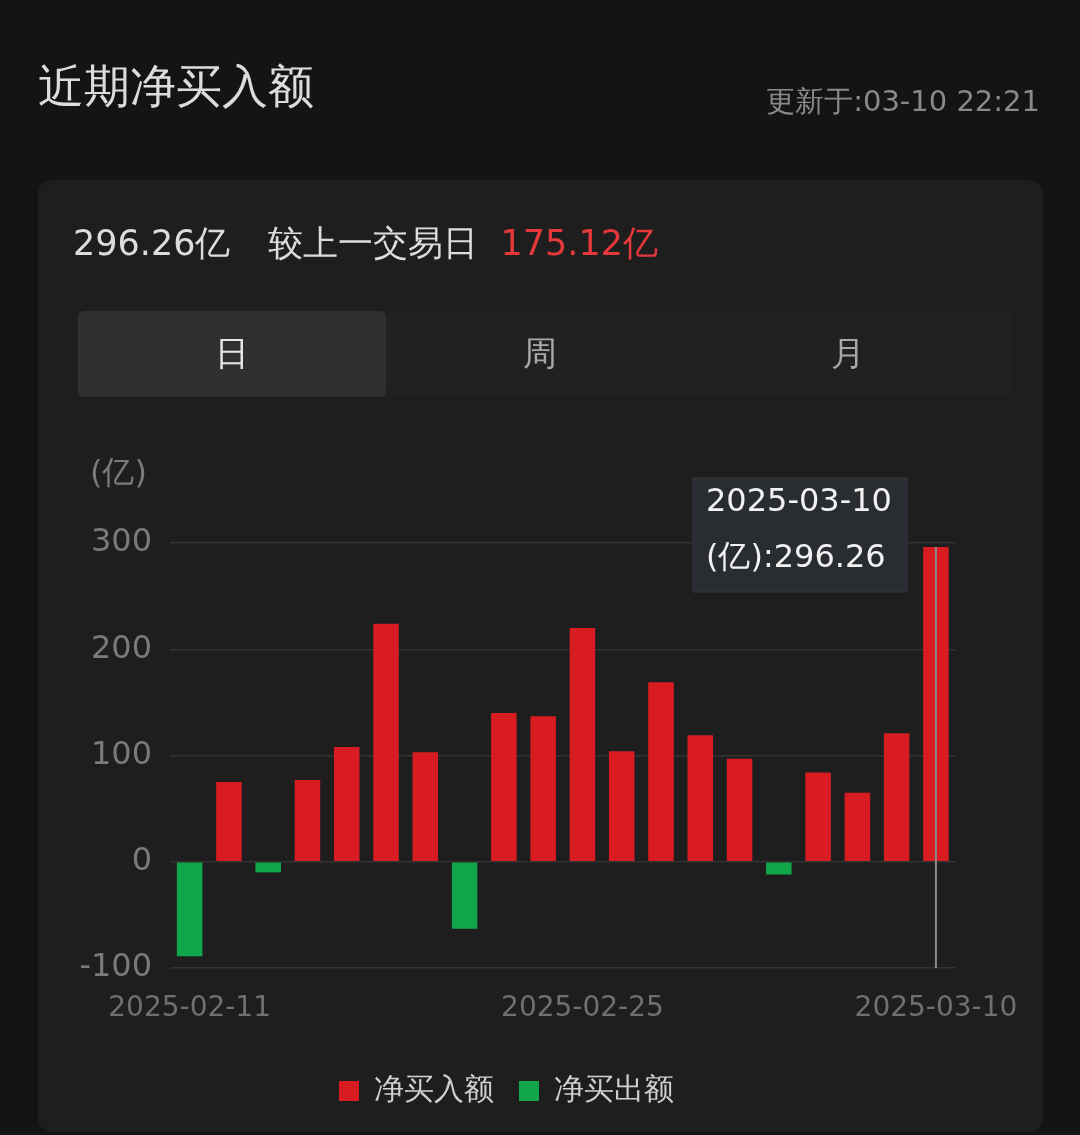  Describe the element at coordinates (936, 1007) in the screenshot. I see `x-tick-label: 2025-03-10` at that location.